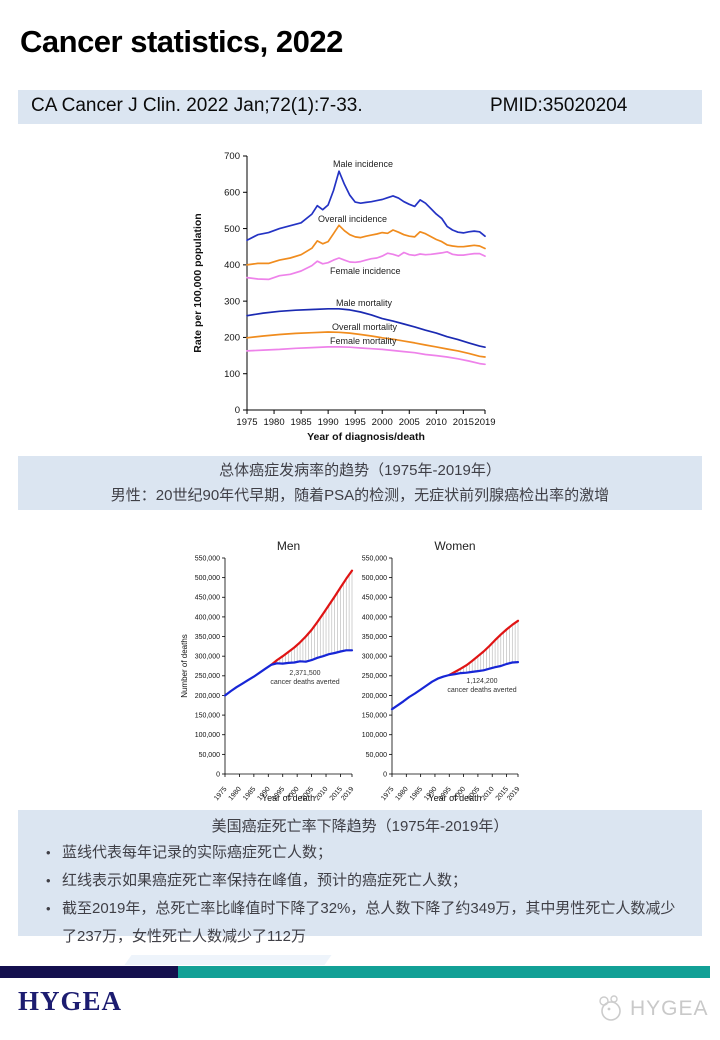  I want to click on list-item: • 红线表示如果癌症死亡率保持在峰值，预计的癌症死亡人数；, so click(361, 881).